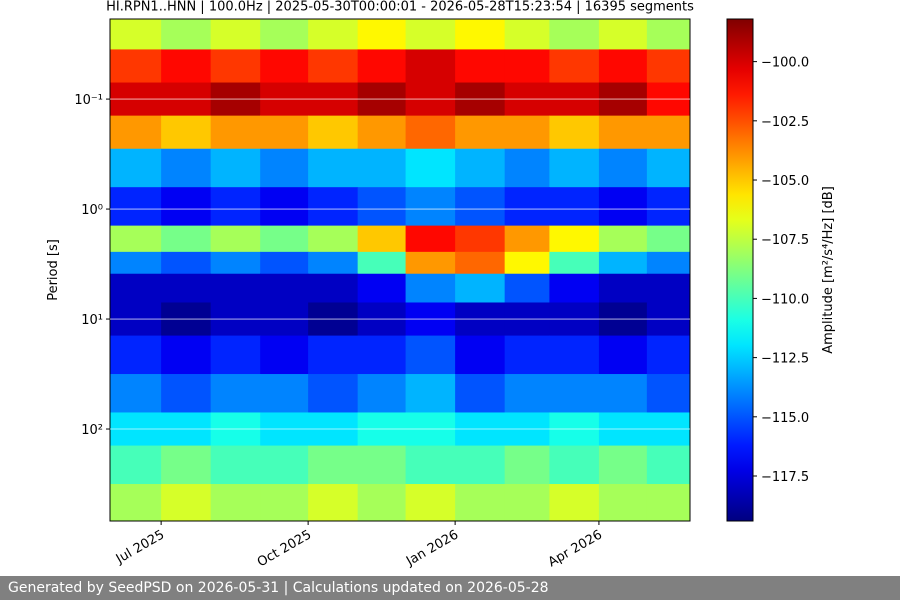  Describe the element at coordinates (88, 100) in the screenshot. I see `y-tick-label: 10⁻¹` at that location.